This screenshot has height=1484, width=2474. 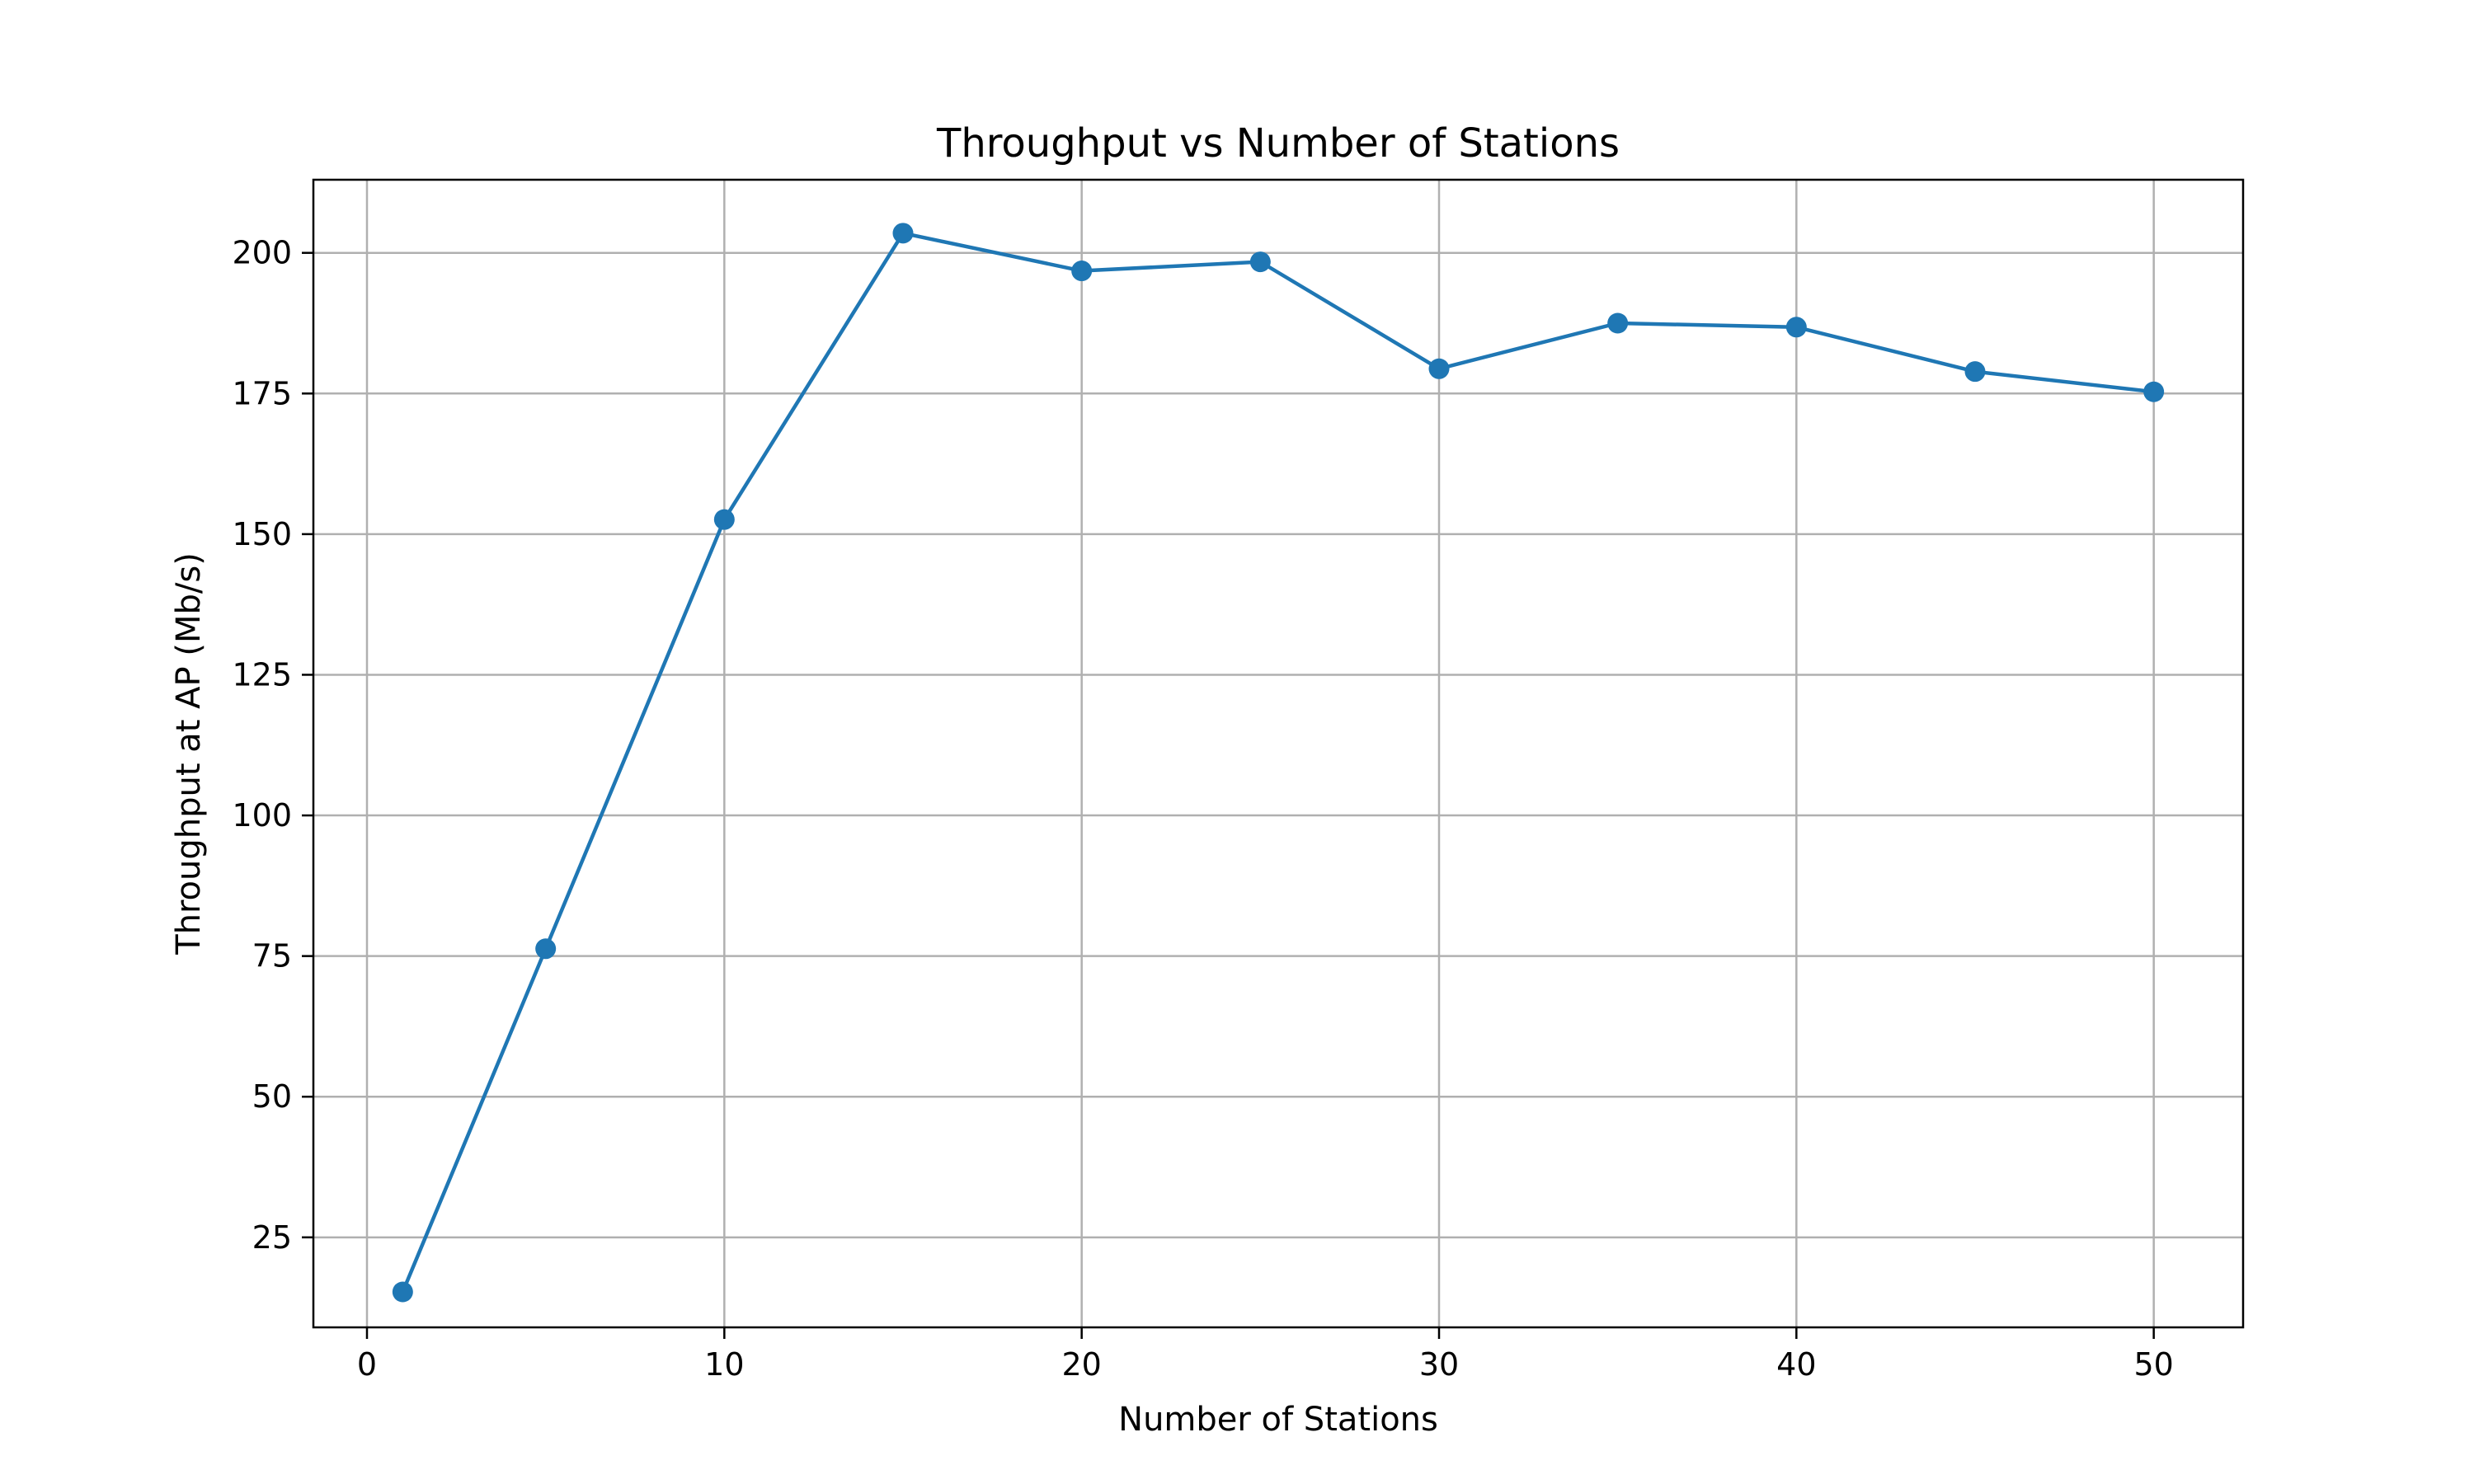 I want to click on x-tick-label: 20, so click(x=1081, y=1364).